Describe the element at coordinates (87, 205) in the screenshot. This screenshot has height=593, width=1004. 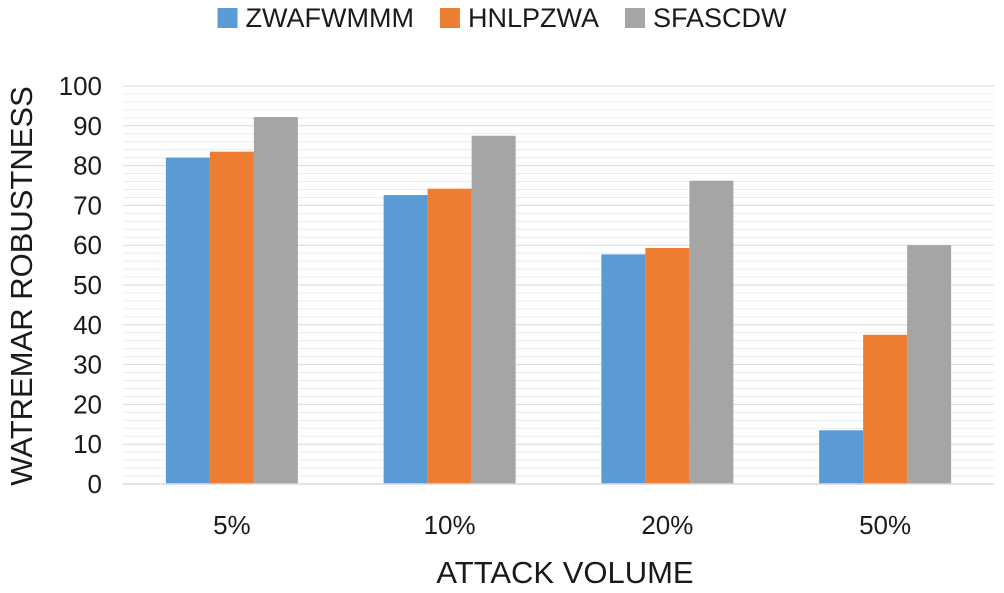
I see `y-tick-label: 70` at that location.